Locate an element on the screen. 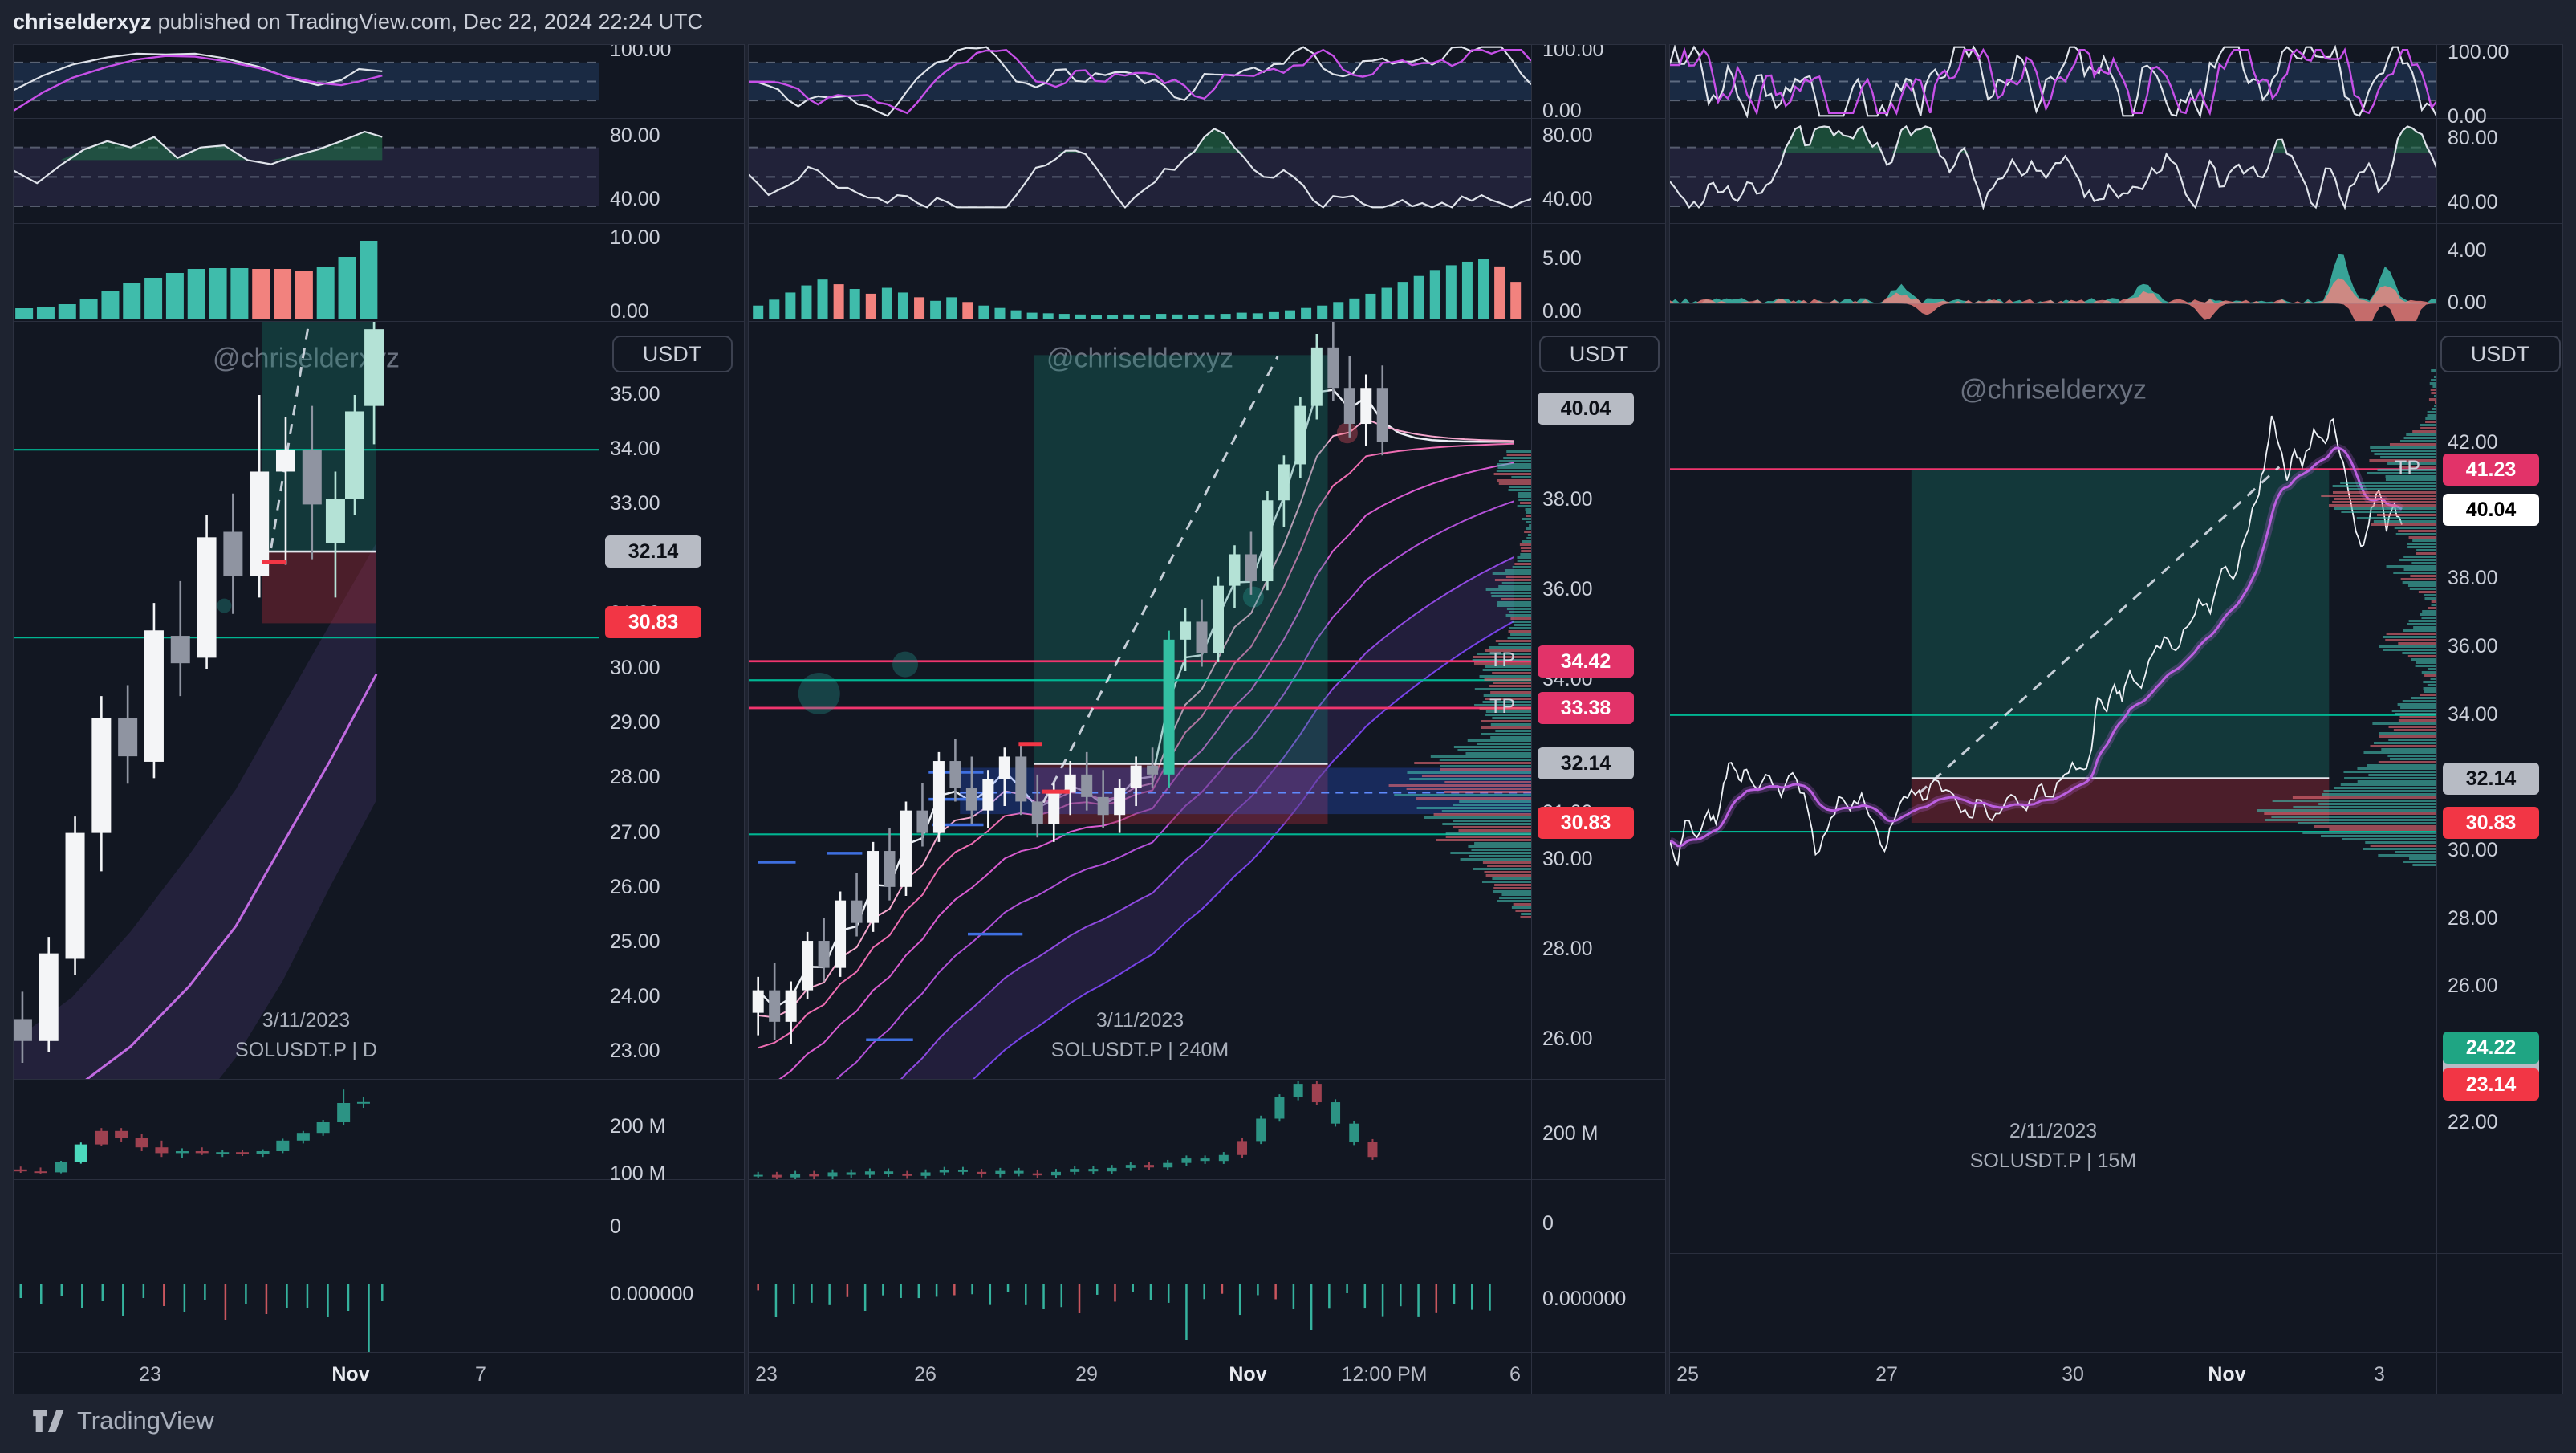 This screenshot has height=1453, width=2576. time-label: 29 is located at coordinates (1086, 1374).